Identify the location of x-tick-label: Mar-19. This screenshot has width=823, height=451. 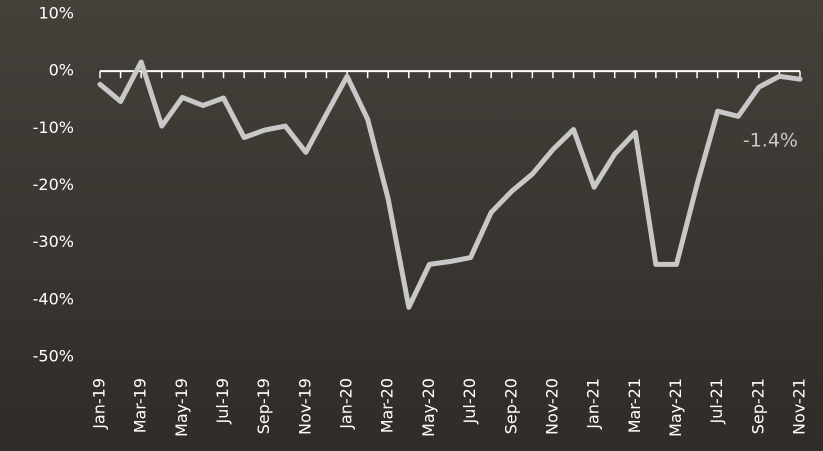
(140, 405).